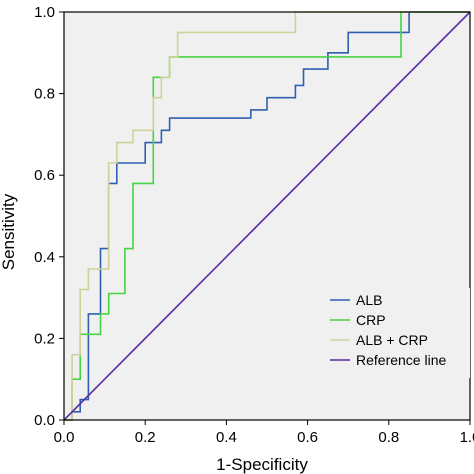 This screenshot has height=474, width=474. Describe the element at coordinates (49, 216) in the screenshot. I see `y-axis-ticks: 0.0 0.2 0.4 0.6 0.8 1.0` at that location.